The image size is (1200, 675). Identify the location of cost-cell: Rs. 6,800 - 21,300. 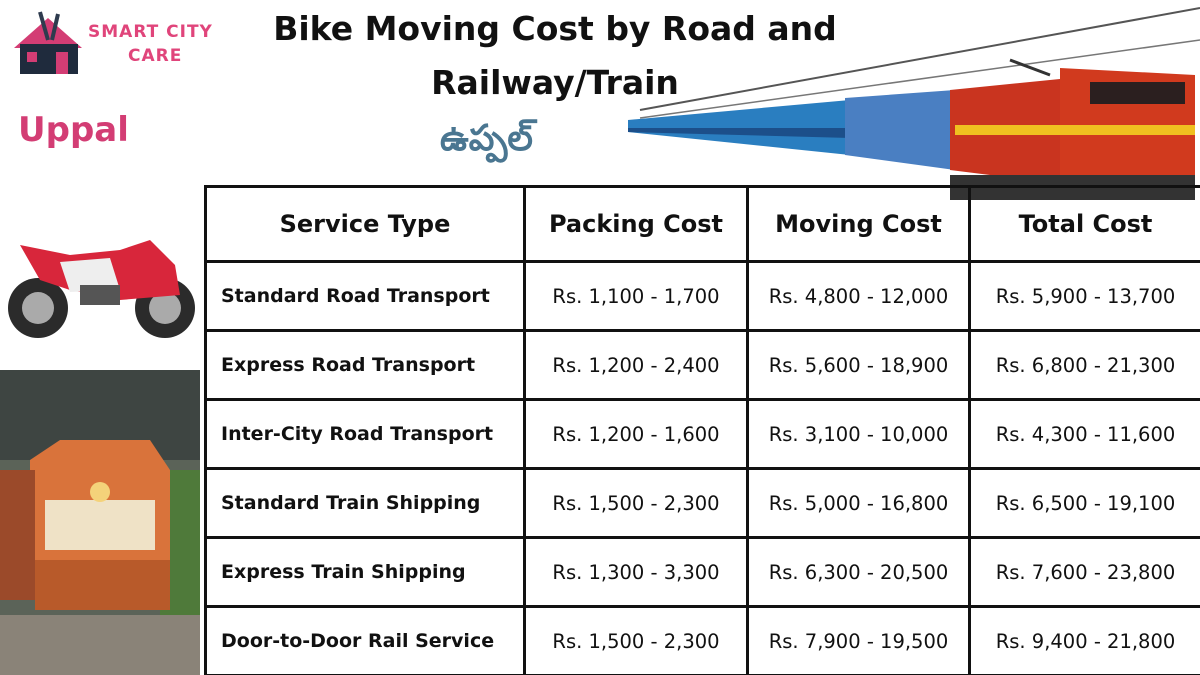
(1084, 365).